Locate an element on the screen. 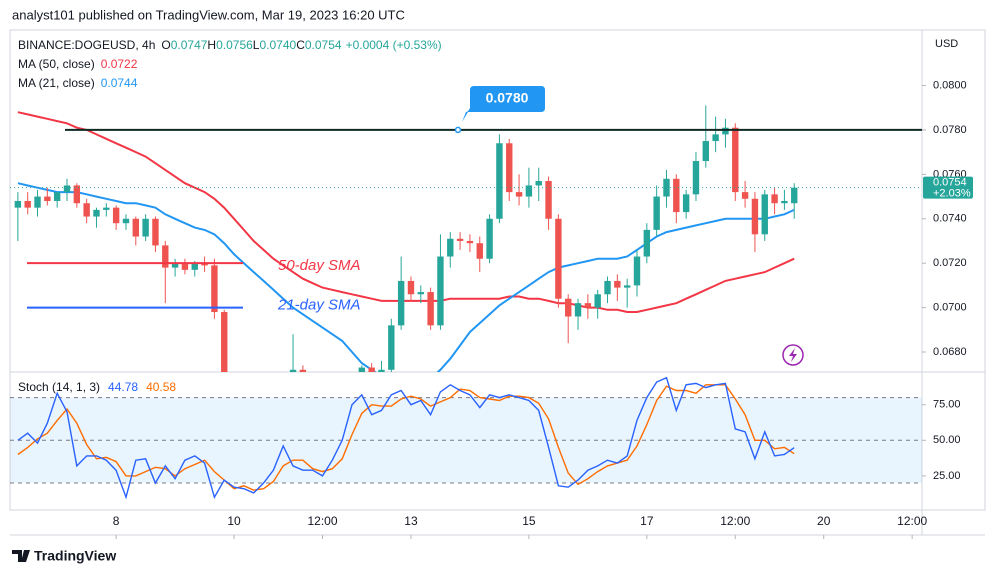 This screenshot has width=996, height=575. field-value: 0.0754 is located at coordinates (323, 45).